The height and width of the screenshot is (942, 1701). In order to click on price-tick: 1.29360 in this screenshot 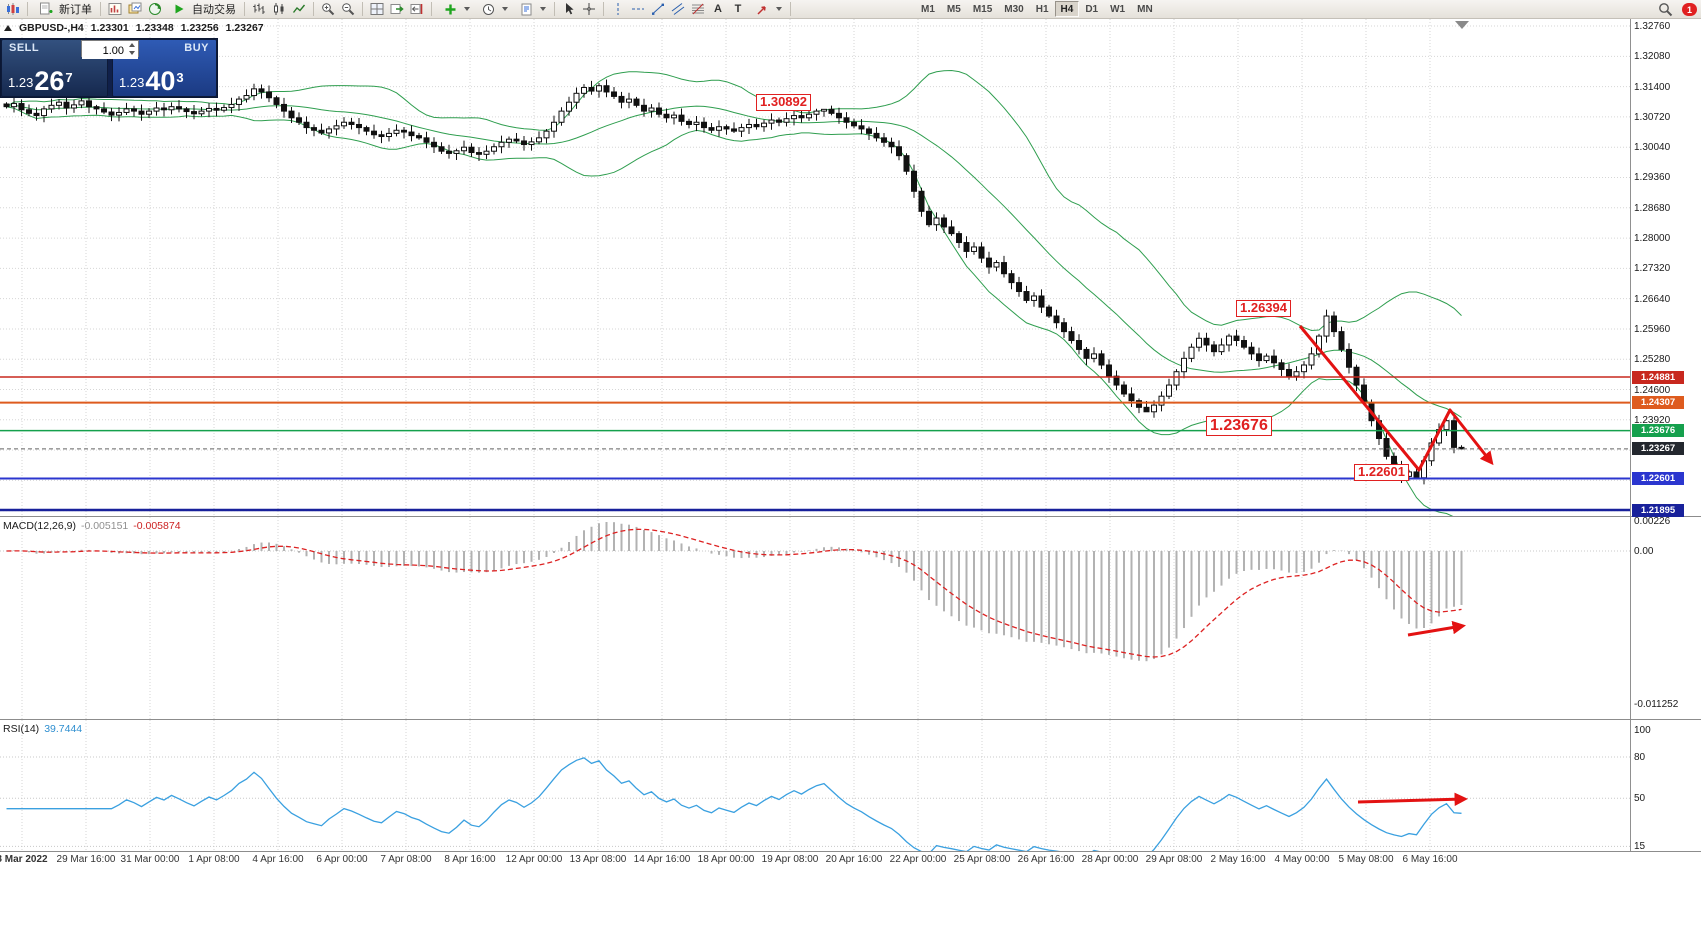, I will do `click(1652, 178)`.